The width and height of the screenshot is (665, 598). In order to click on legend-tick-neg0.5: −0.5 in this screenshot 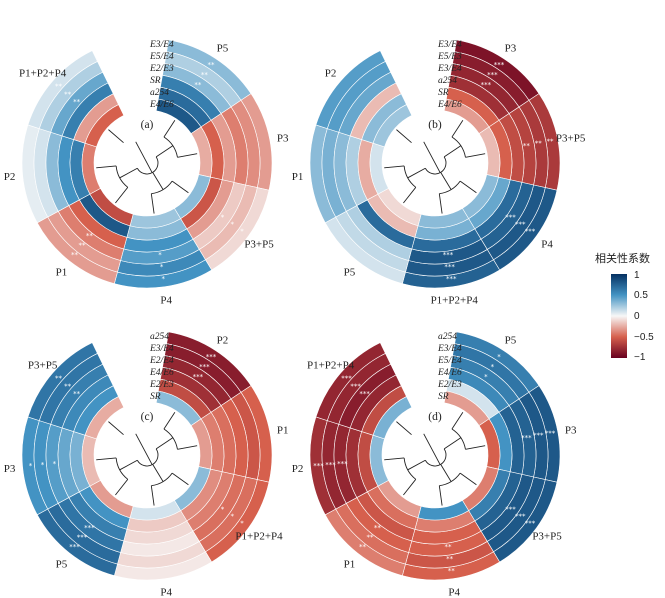, I will do `click(644, 337)`.